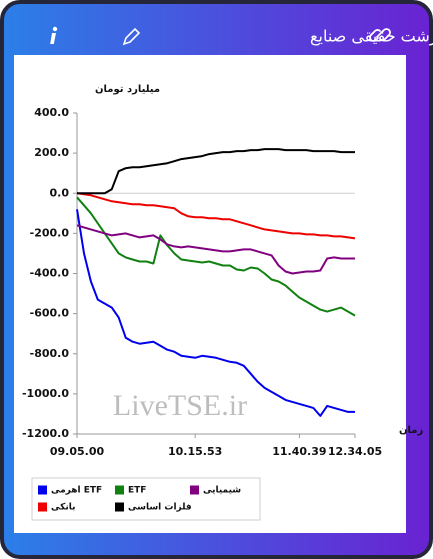 This screenshot has height=559, width=433. Describe the element at coordinates (45, 433) in the screenshot. I see `y-tick-label: -1200.0` at that location.